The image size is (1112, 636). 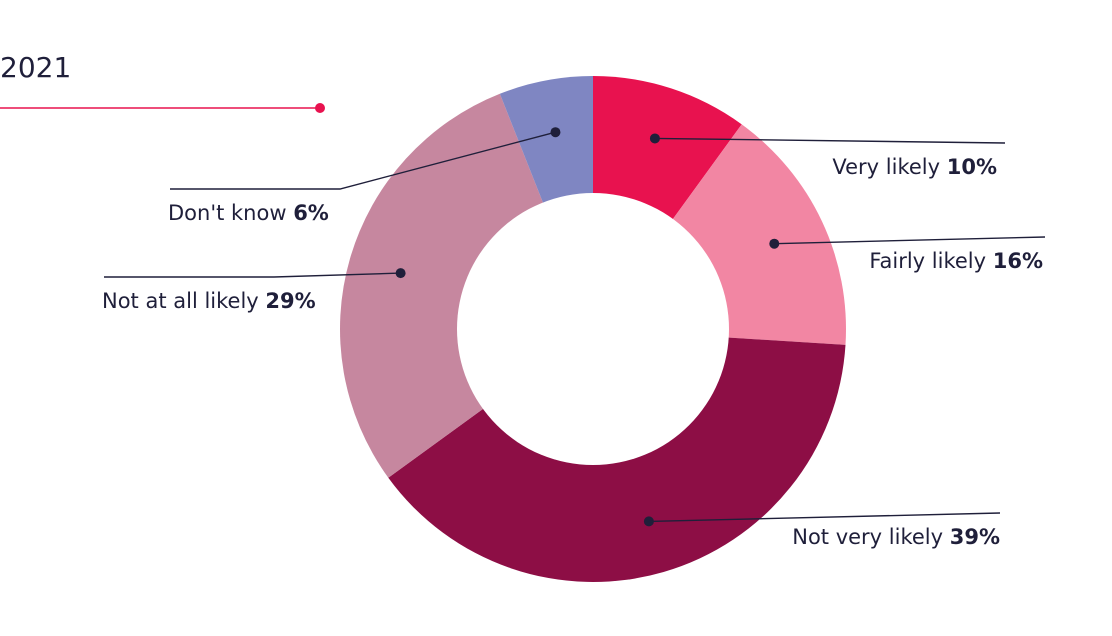 I want to click on slice-label-not-at-all-likely: Not at all likely 29%, so click(x=209, y=301).